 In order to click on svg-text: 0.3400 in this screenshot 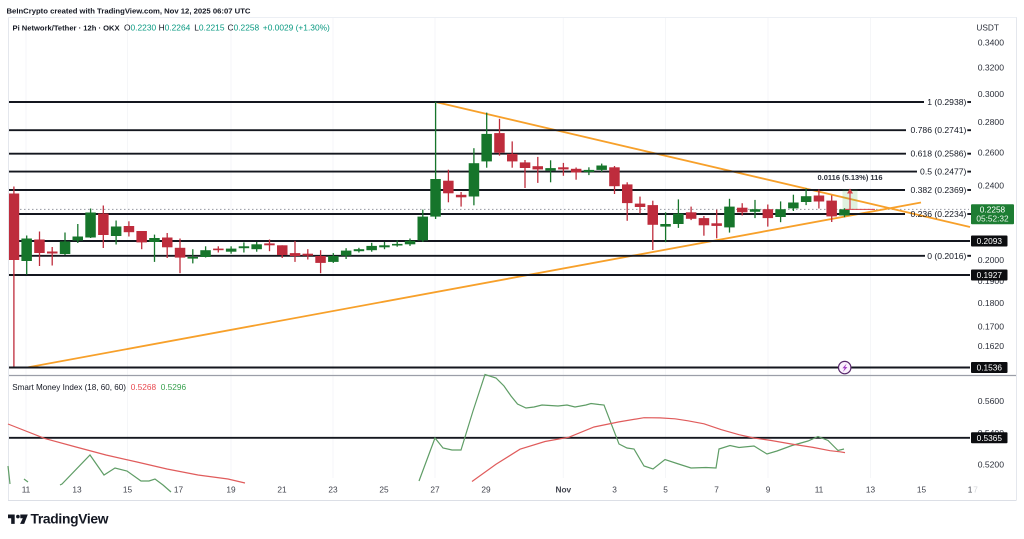, I will do `click(991, 43)`.